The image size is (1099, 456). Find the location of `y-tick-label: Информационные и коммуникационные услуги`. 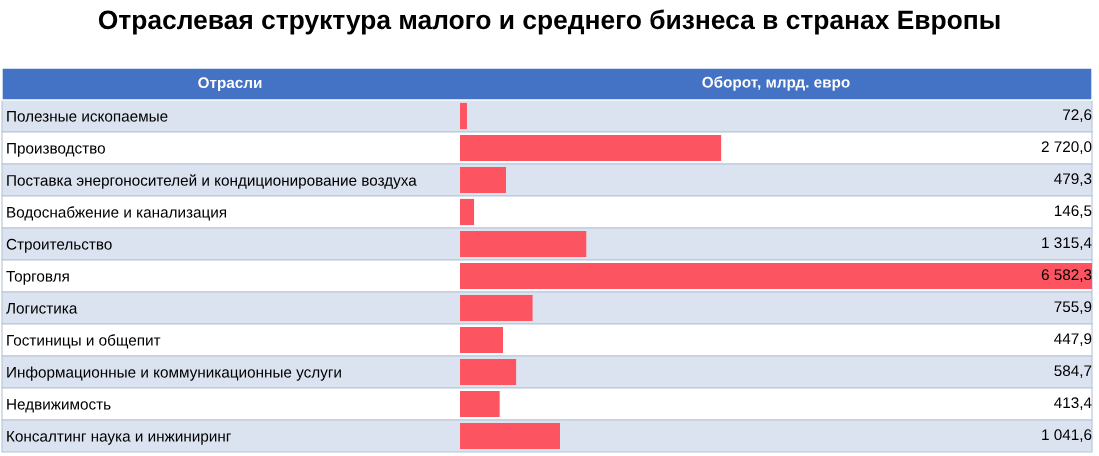

y-tick-label: Информационные и коммуникационные услуги is located at coordinates (174, 373).